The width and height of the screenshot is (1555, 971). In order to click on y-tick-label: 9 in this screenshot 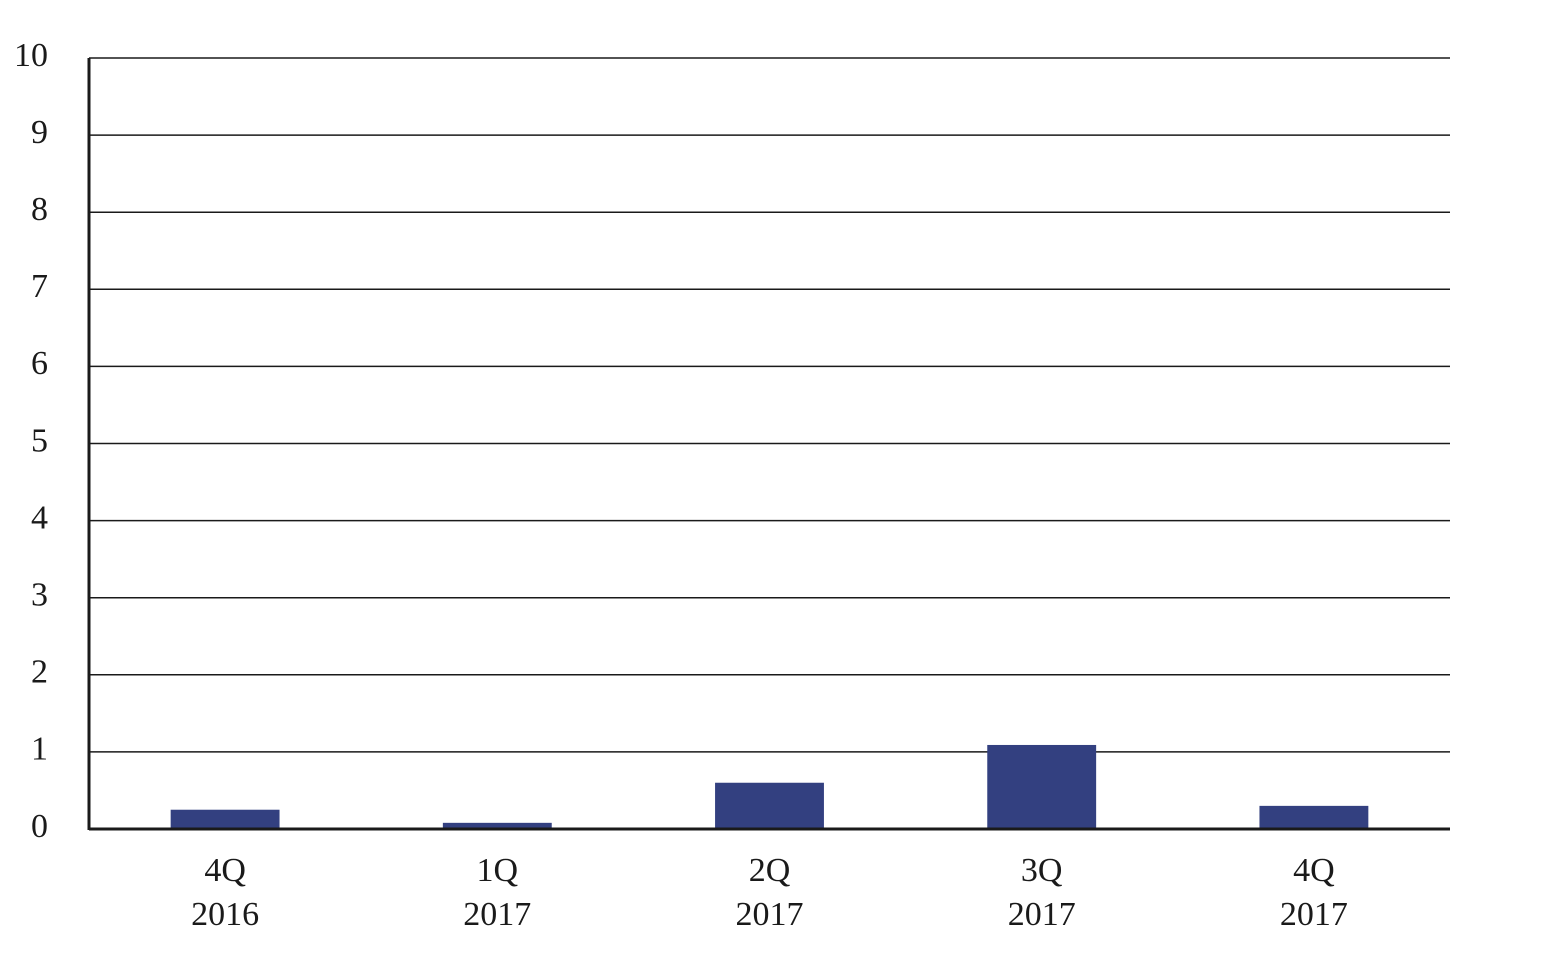, I will do `click(39, 132)`.